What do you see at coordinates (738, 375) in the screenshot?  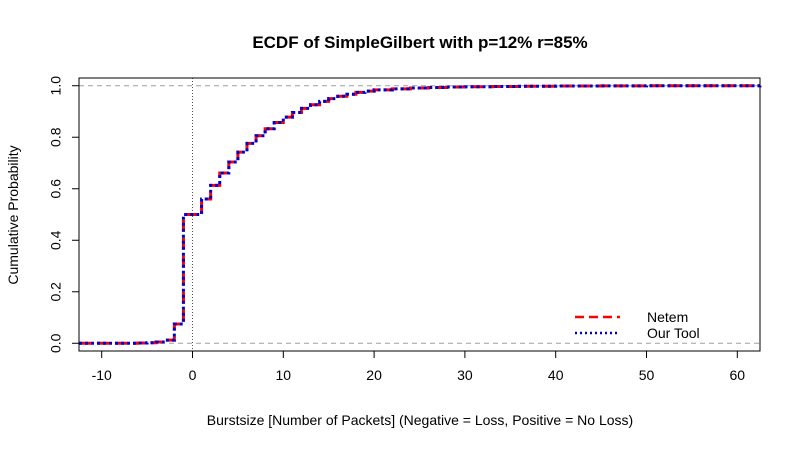 I see `x-tick-label: 60` at bounding box center [738, 375].